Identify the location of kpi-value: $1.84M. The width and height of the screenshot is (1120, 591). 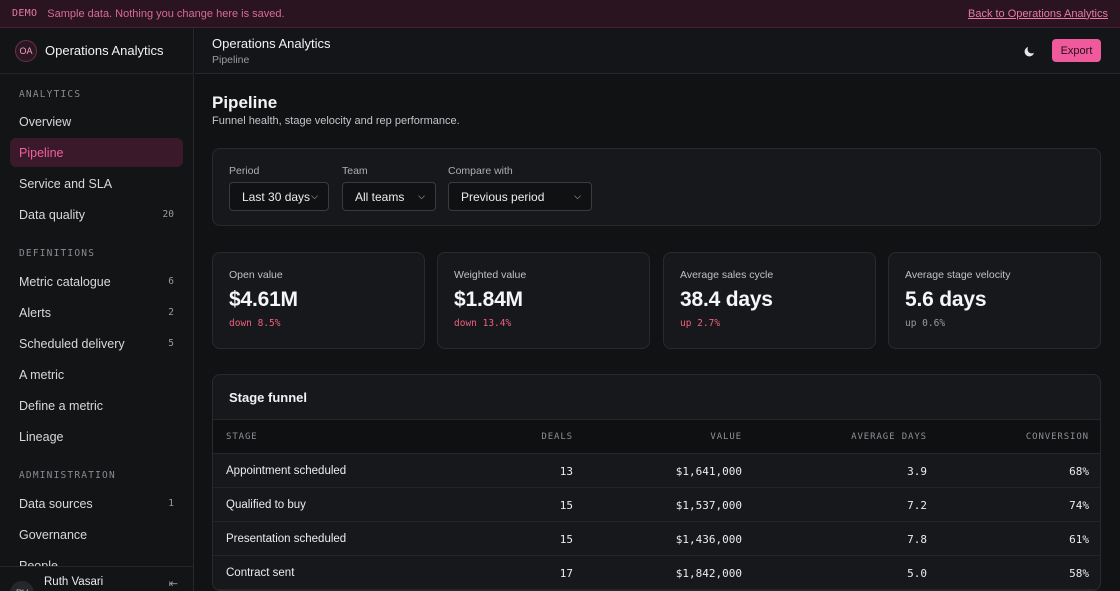
(488, 299).